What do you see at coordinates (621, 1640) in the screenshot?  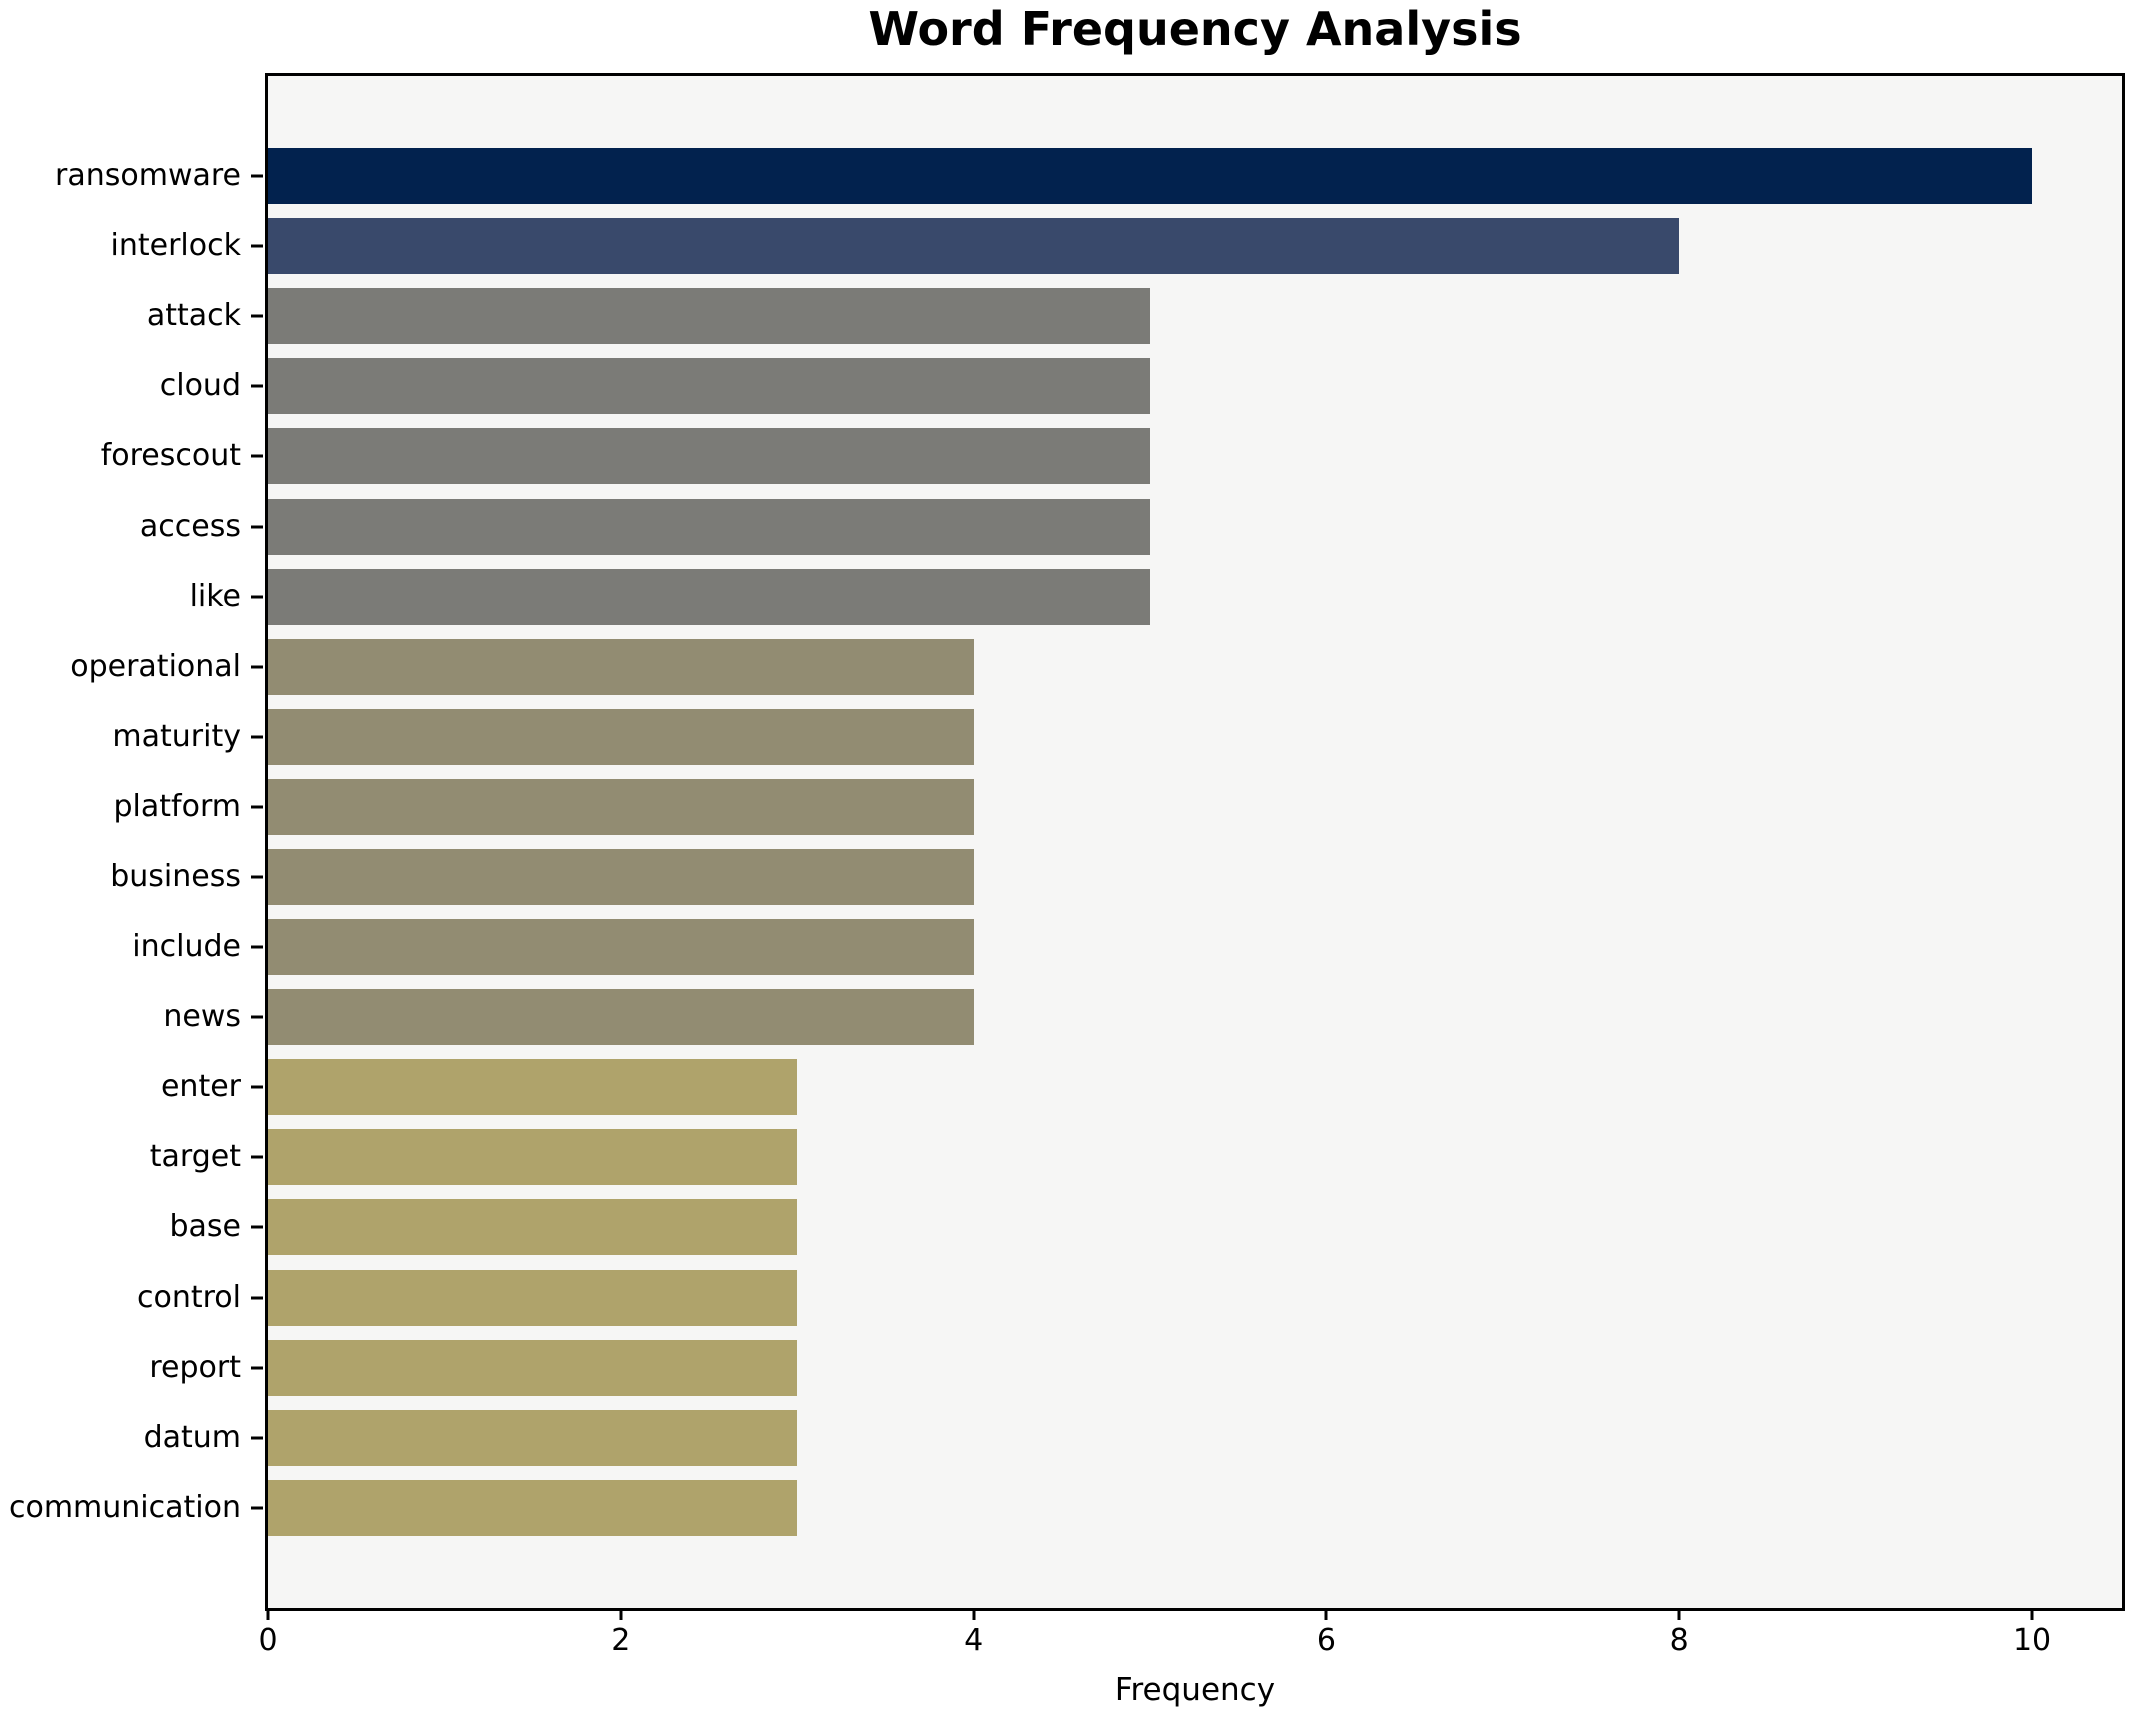 I see `x-tick-label: 2` at bounding box center [621, 1640].